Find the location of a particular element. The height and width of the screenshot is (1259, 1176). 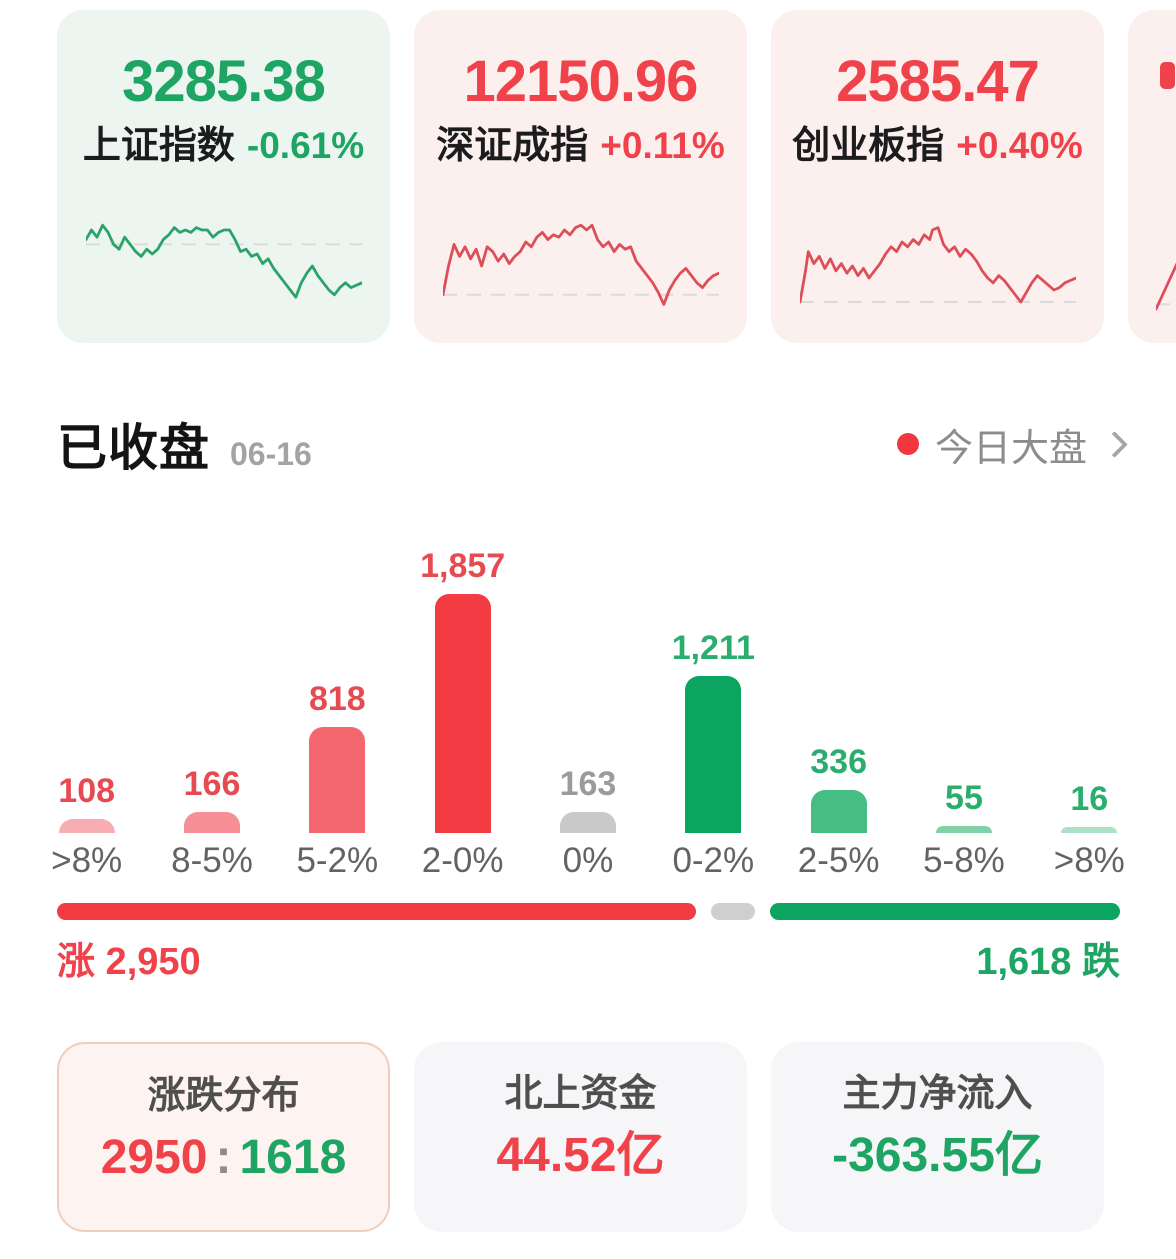

bar-value-label: 818 is located at coordinates (337, 699).